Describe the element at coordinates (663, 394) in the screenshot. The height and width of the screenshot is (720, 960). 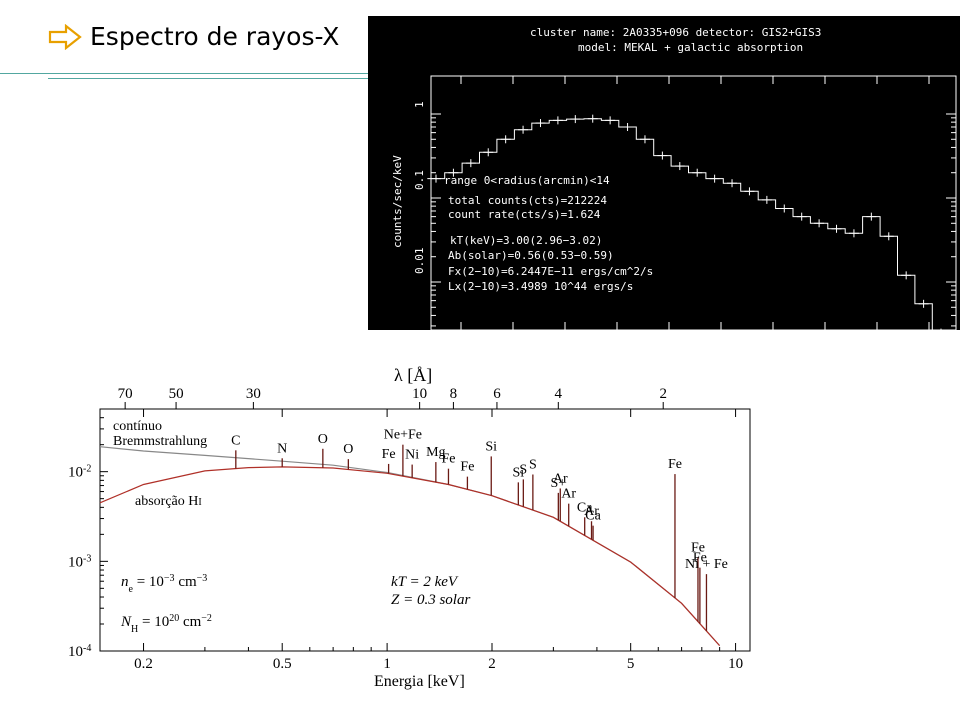
I see `spec2-top-tick-label: 2` at that location.